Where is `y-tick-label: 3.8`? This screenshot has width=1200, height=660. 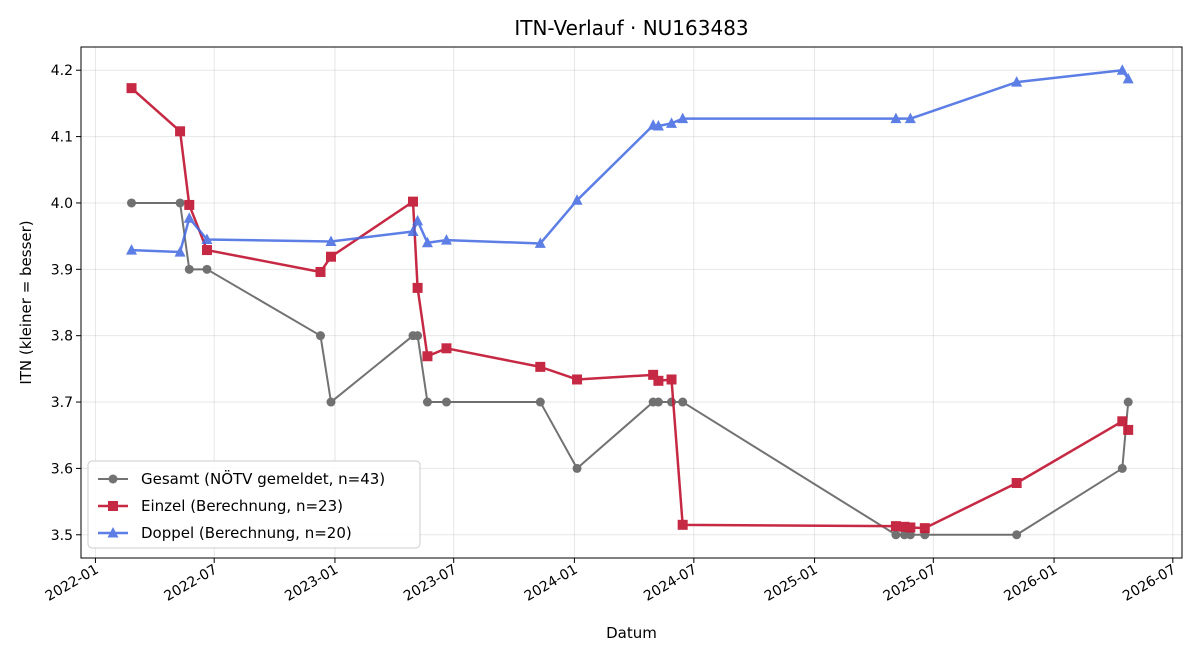 y-tick-label: 3.8 is located at coordinates (62, 337).